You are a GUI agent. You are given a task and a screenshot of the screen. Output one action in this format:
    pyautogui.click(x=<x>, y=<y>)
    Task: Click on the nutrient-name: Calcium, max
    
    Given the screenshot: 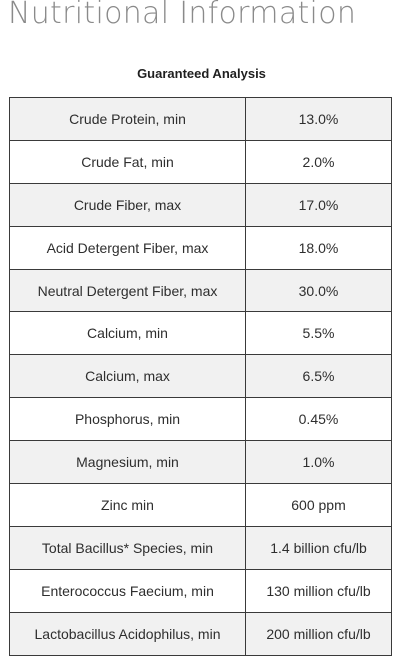 What is the action you would take?
    pyautogui.click(x=127, y=376)
    